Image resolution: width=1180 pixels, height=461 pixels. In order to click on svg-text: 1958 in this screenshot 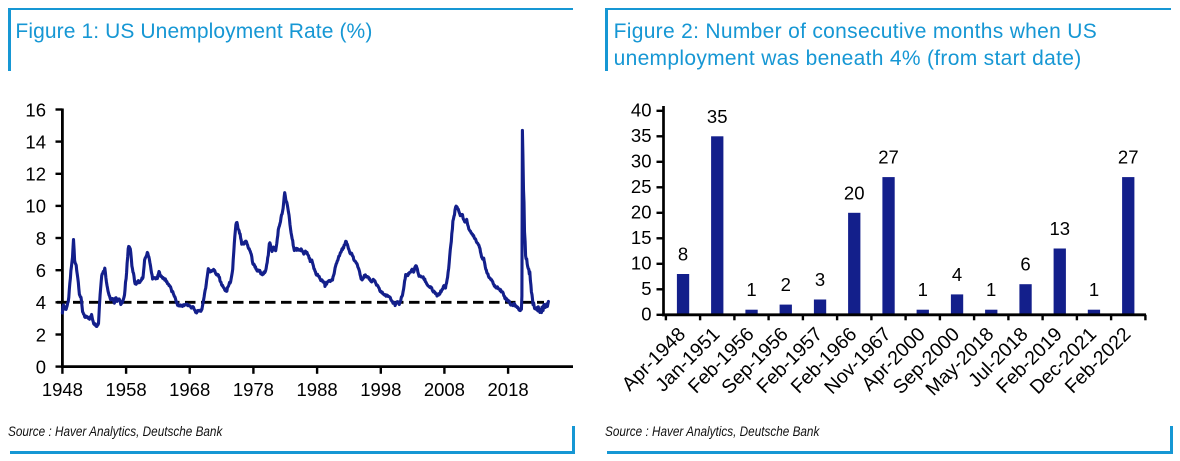, I will do `click(126, 389)`.